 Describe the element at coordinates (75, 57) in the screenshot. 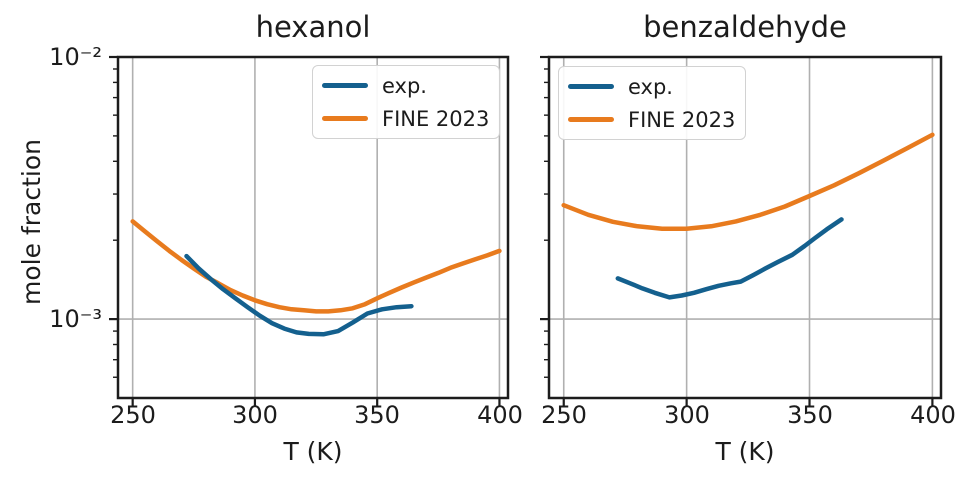

I see `y-tick-label-1e-2: 10⁻²` at that location.